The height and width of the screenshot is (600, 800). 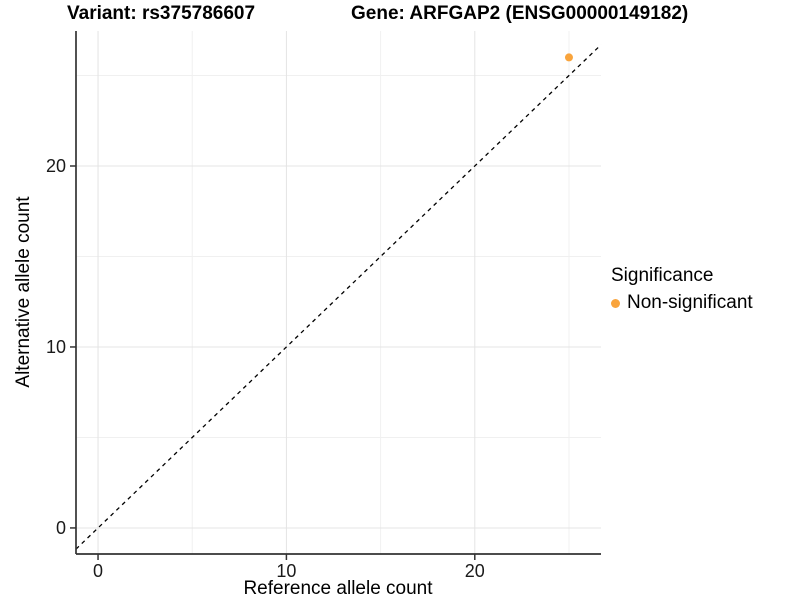 What do you see at coordinates (98, 571) in the screenshot?
I see `x-tick-label: 0` at bounding box center [98, 571].